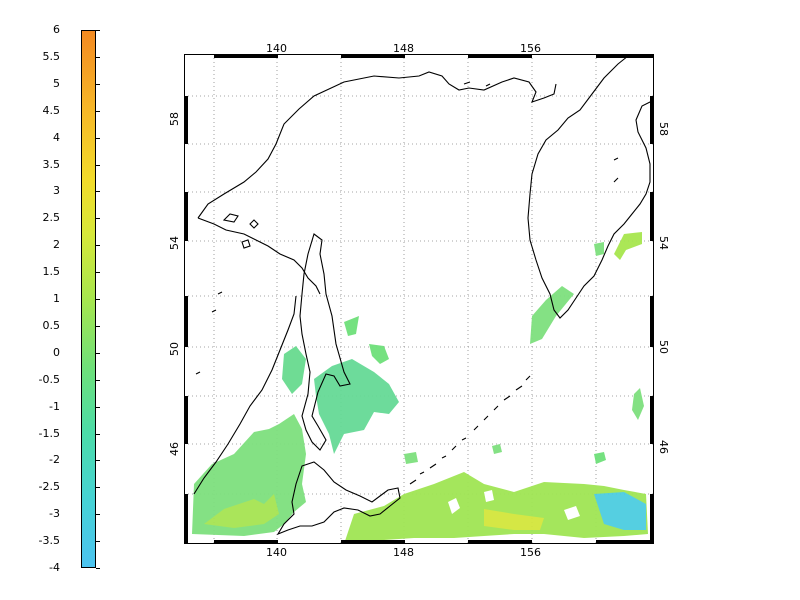  What do you see at coordinates (51, 325) in the screenshot?
I see `colorbar-tick-label: 0.5` at bounding box center [51, 325].